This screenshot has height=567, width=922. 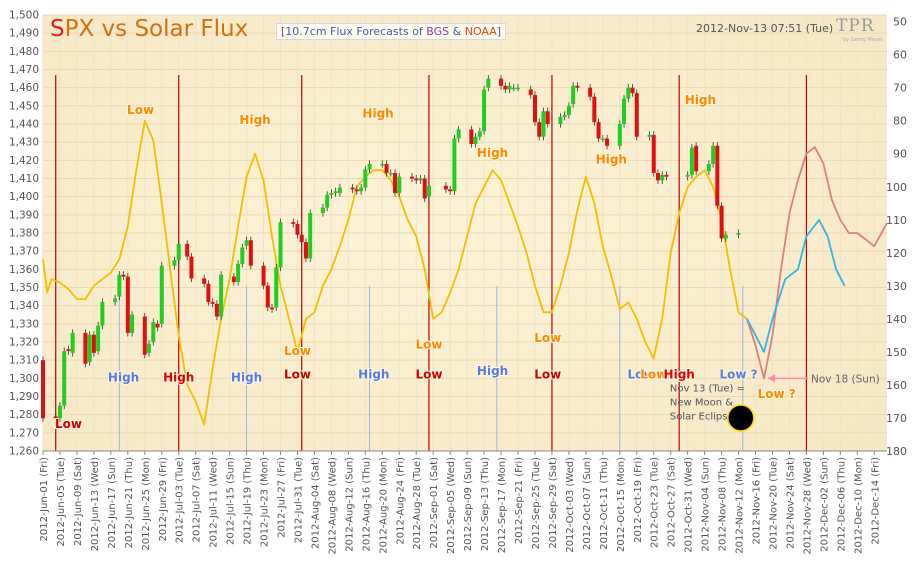 What do you see at coordinates (24, 288) in the screenshot?
I see `y-left-tick-label: 1,350` at bounding box center [24, 288].